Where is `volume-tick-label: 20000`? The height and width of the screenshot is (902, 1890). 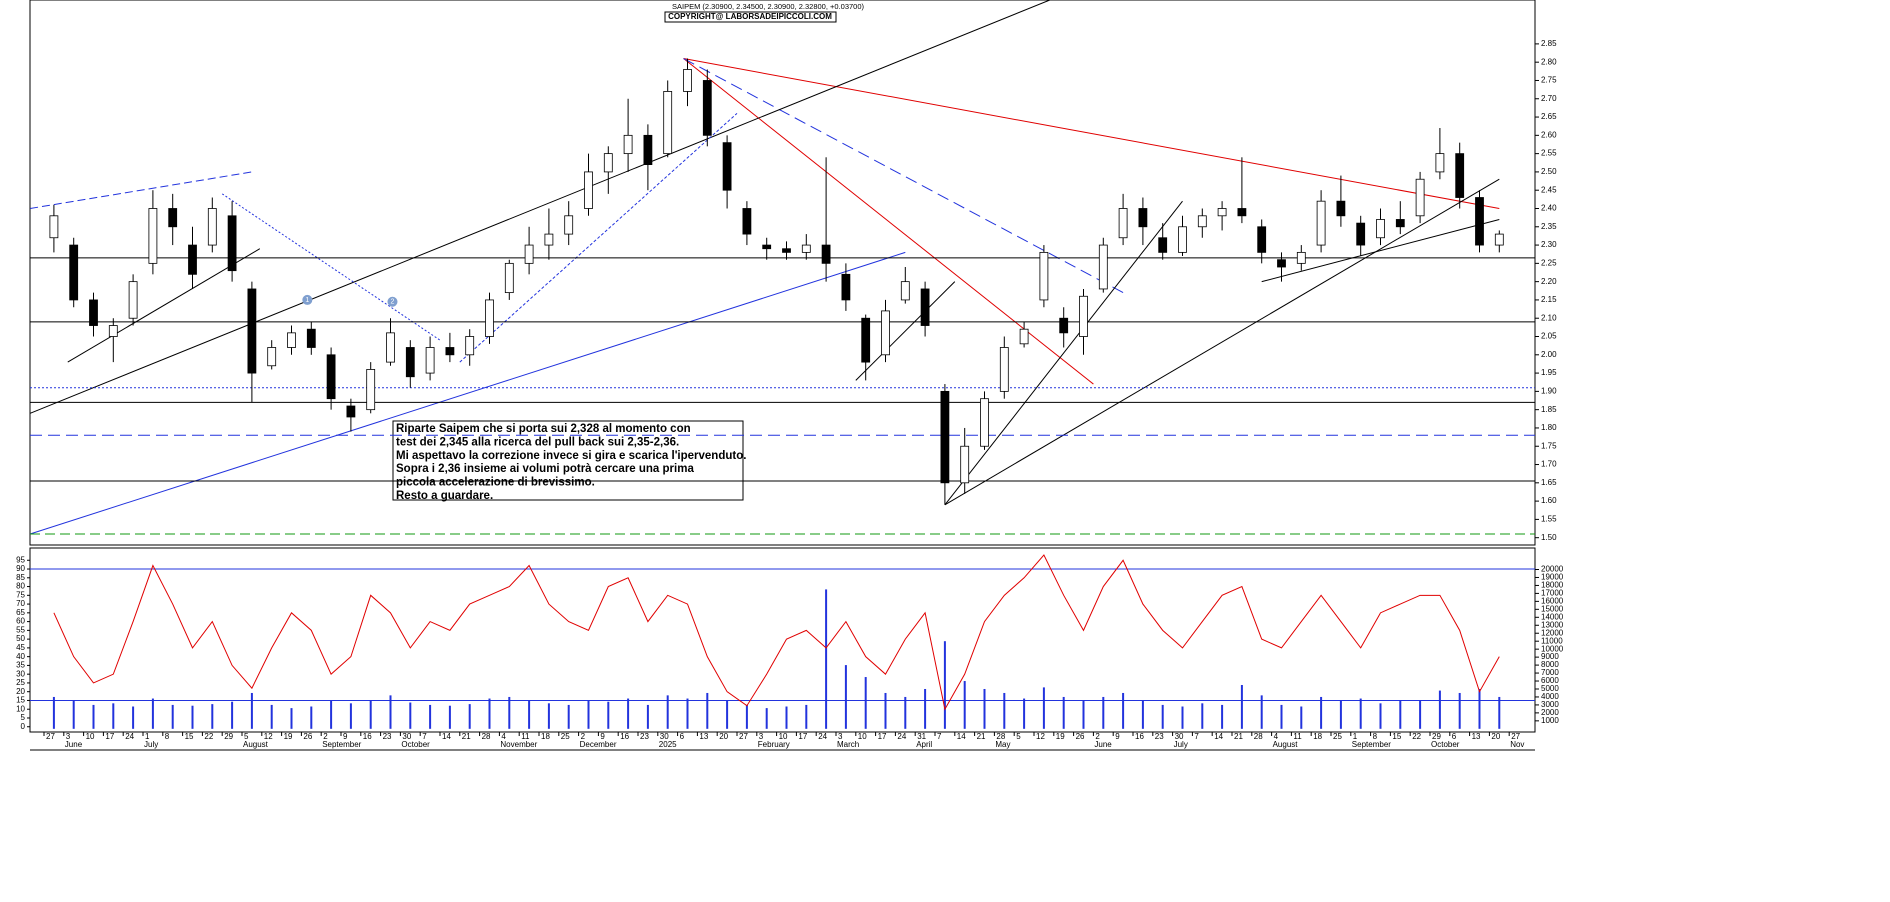 volume-tick-label: 20000 is located at coordinates (1552, 569).